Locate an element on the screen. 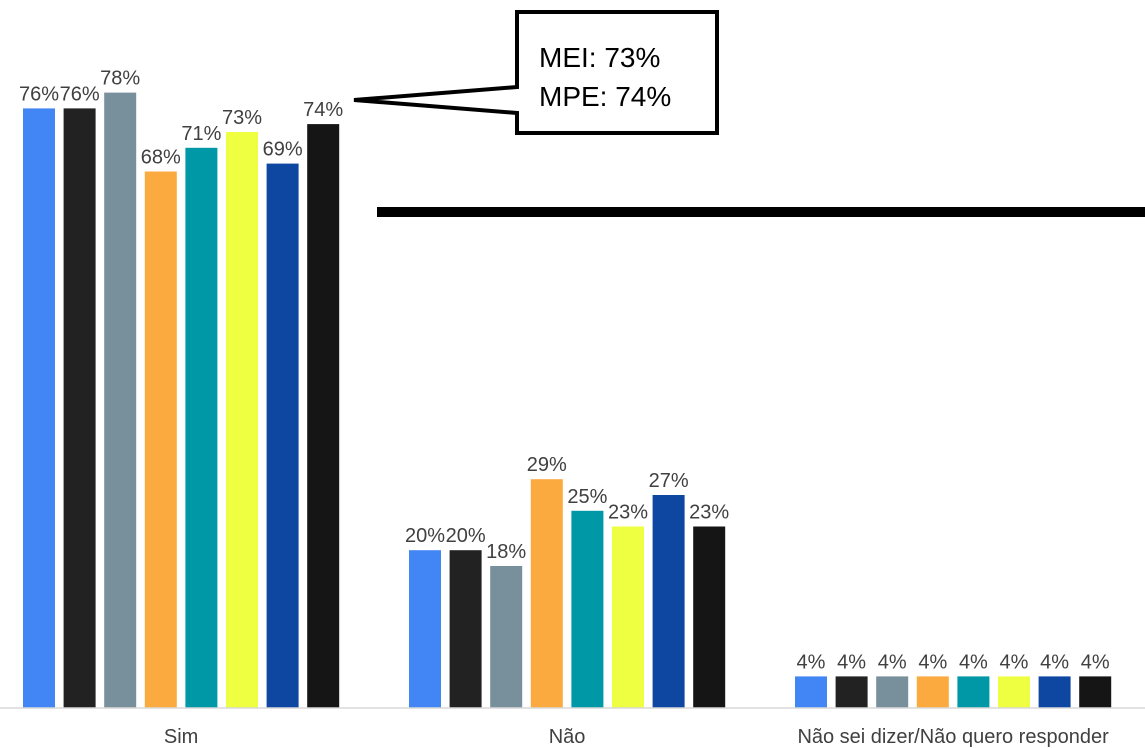  data-label-0-3: 68% is located at coordinates (161, 158).